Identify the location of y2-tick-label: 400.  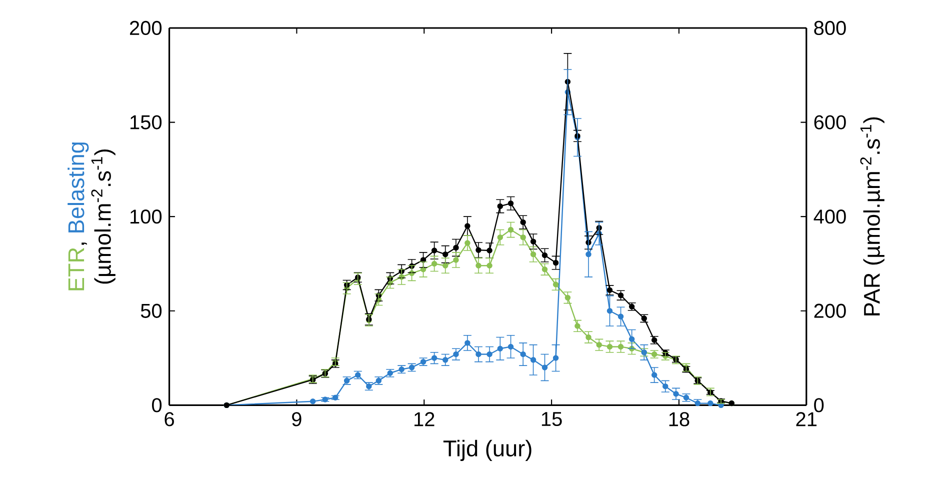
(830, 217).